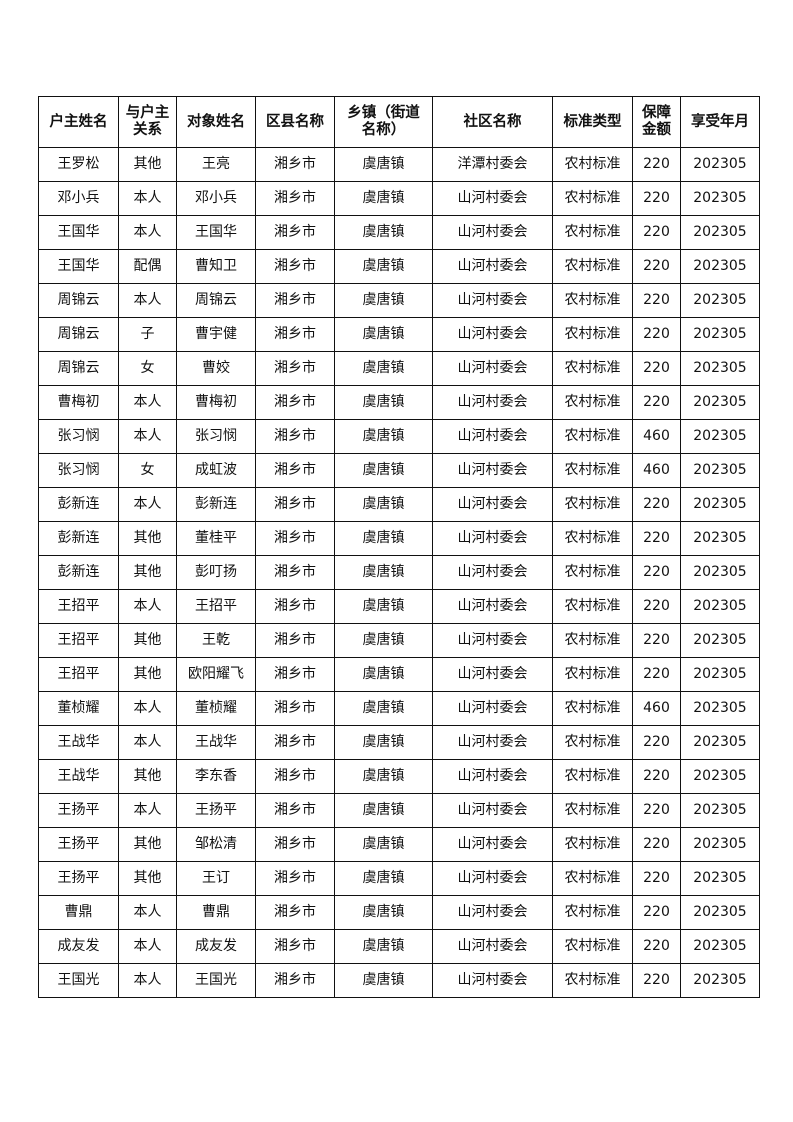  I want to click on table-row: 王国华 配偶 曹知卫 湘乡市 虞唐镇 山河村委会 农村标准 220 202305, so click(399, 266).